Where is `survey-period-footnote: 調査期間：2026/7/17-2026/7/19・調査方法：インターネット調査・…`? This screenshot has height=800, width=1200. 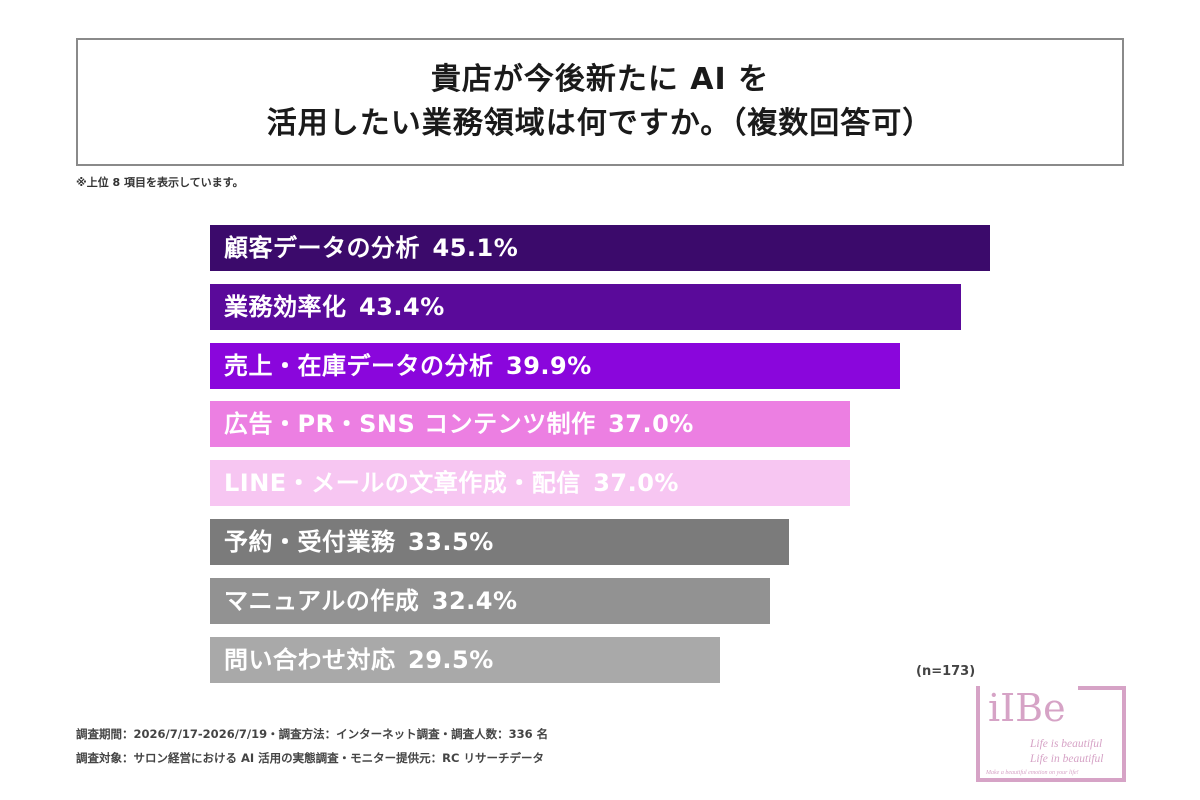
survey-period-footnote: 調査期間：2026/7/17-2026/7/19・調査方法：インターネット調査・… is located at coordinates (312, 734).